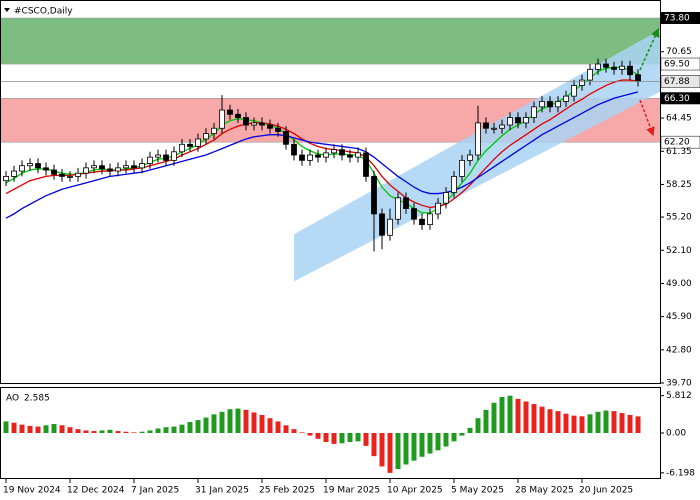  I want to click on ao-name: AO, so click(12, 399).